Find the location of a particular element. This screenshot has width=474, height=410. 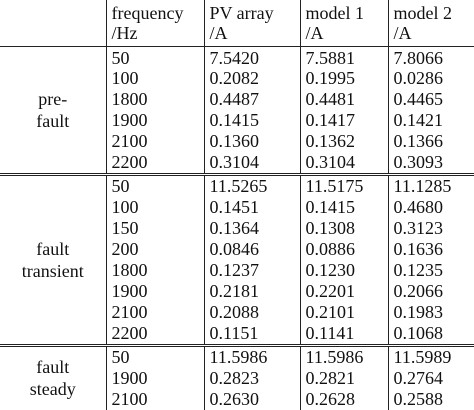

pv-array-cell: 11.5986 is located at coordinates (252, 355).